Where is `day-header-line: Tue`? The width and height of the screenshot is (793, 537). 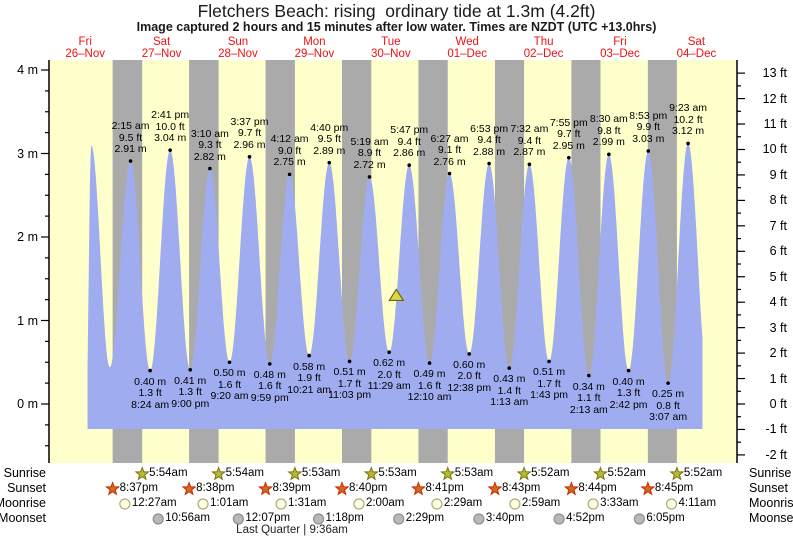 day-header-line: Tue is located at coordinates (391, 42).